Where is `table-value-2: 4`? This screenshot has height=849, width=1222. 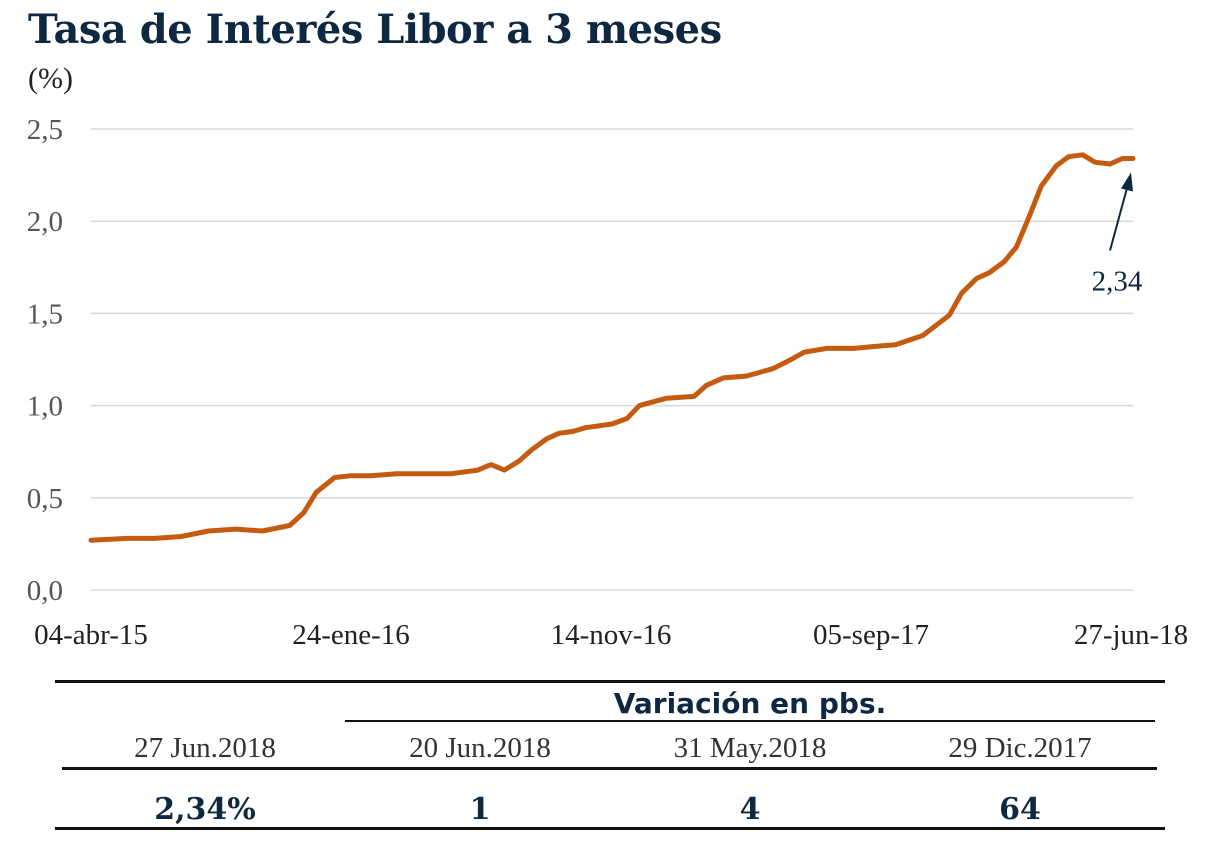 table-value-2: 4 is located at coordinates (750, 809).